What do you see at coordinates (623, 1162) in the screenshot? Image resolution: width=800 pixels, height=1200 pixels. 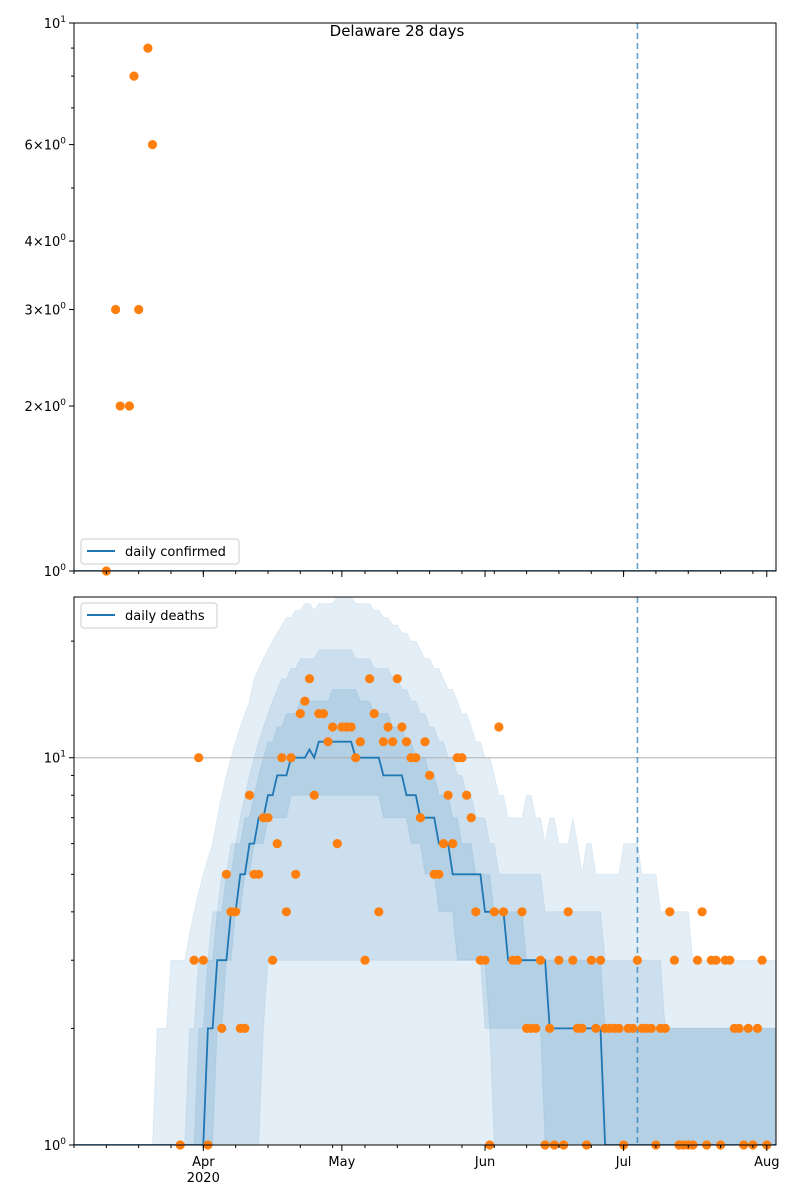 I see `x-tick-label: Jul` at bounding box center [623, 1162].